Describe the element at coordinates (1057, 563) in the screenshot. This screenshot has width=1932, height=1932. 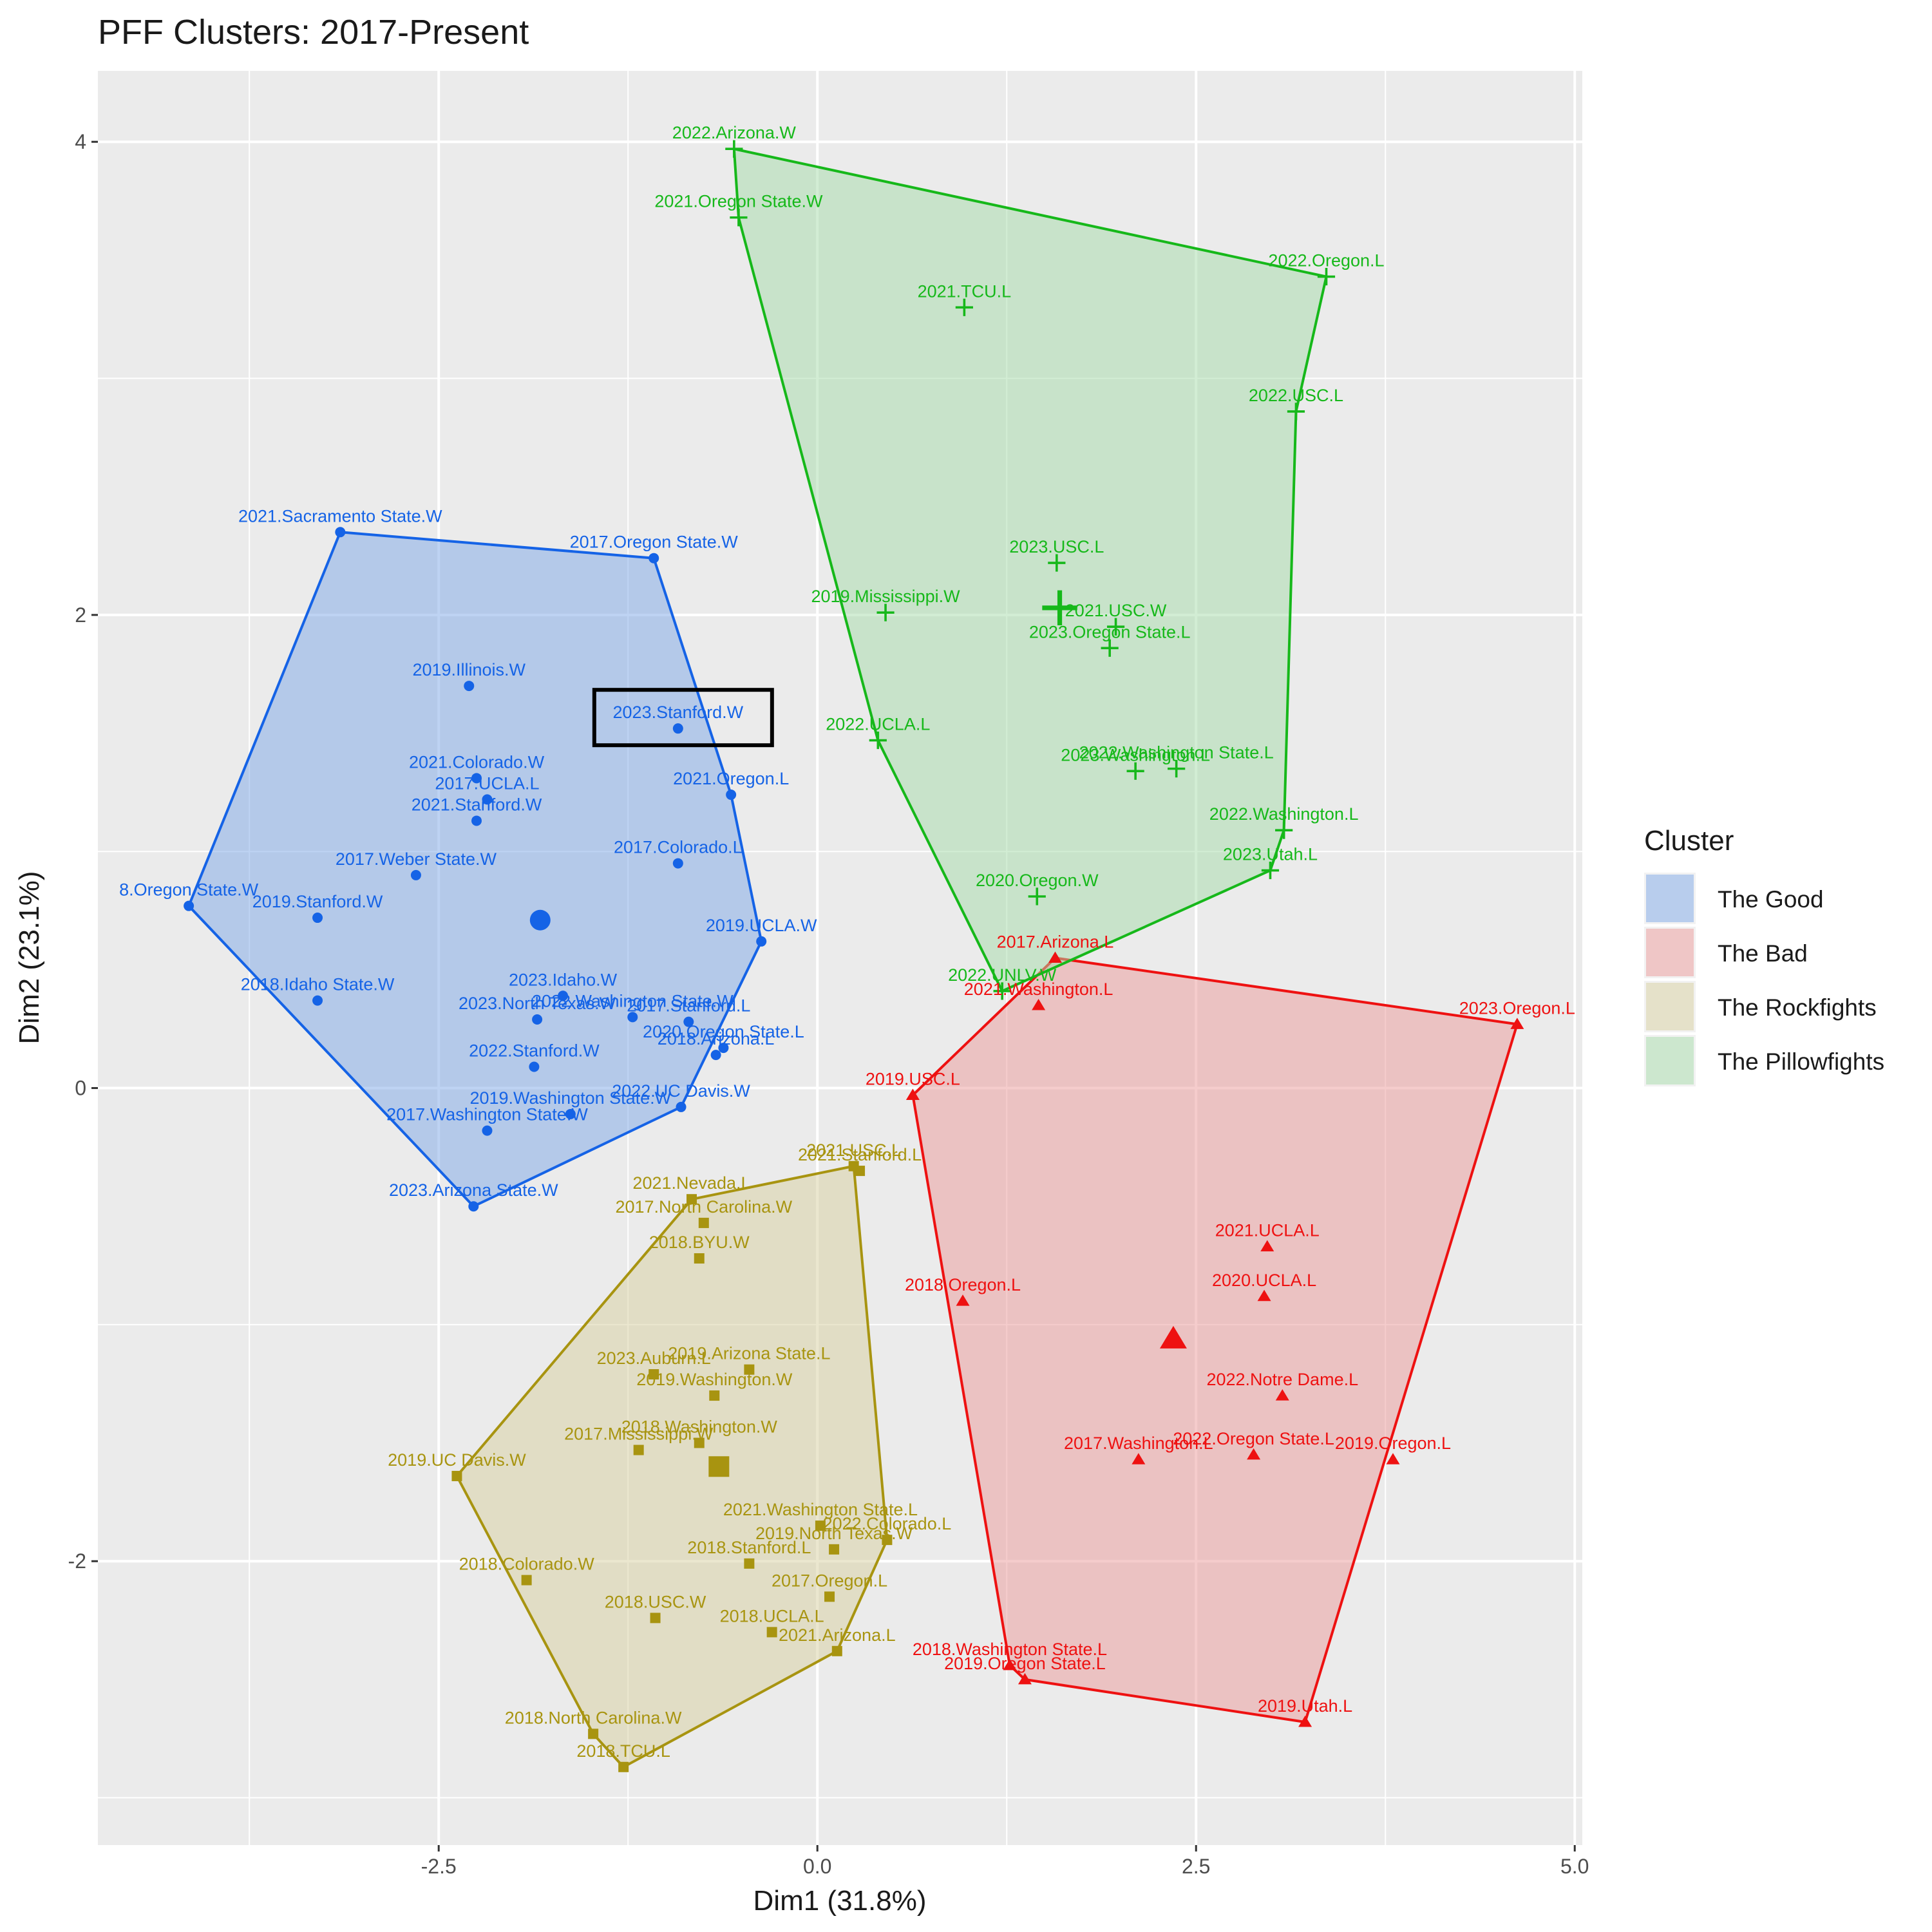
I see `point-2023-usc-l` at that location.